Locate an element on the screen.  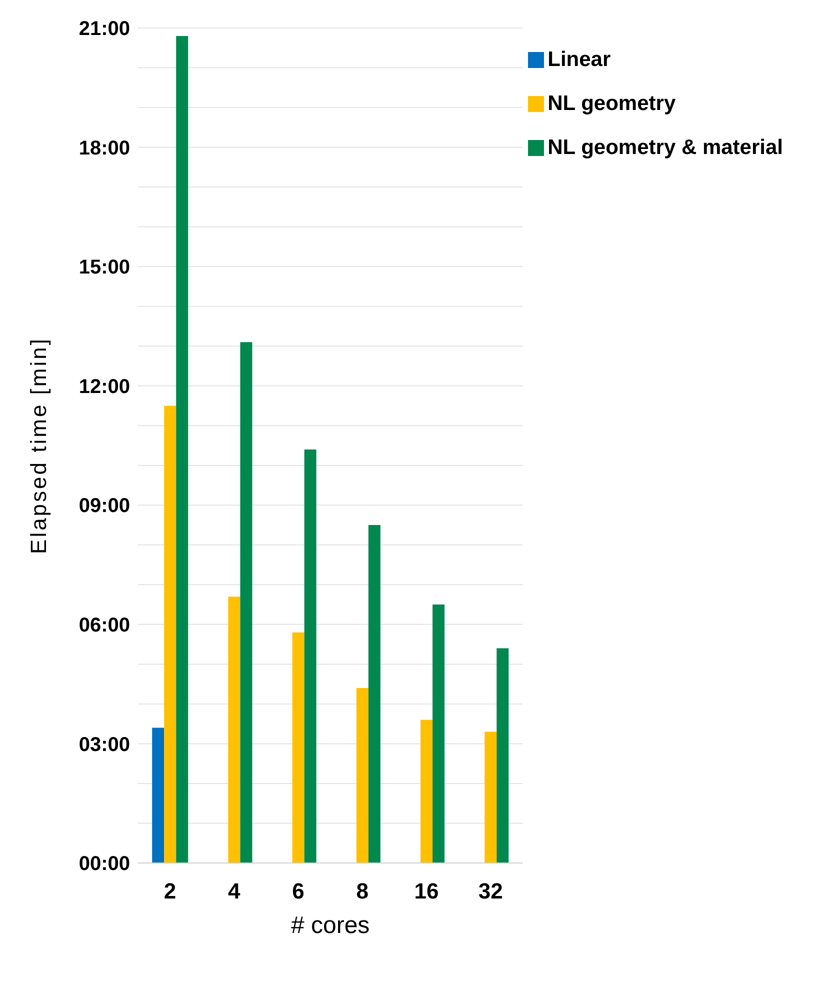
y-tick-label: 03:00 is located at coordinates (104, 745).